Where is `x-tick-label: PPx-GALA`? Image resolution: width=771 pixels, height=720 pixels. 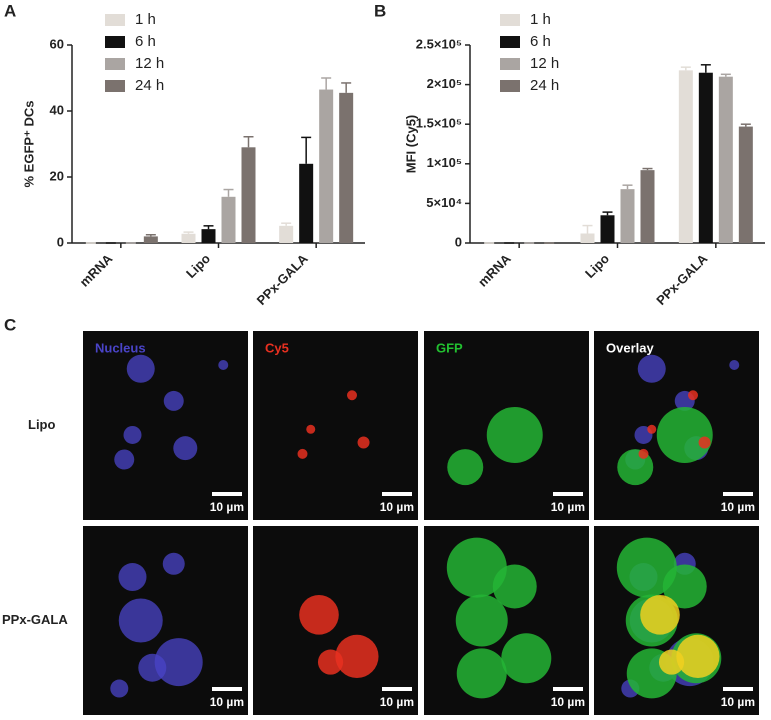
x-tick-label: PPx-GALA is located at coordinates (682, 280).